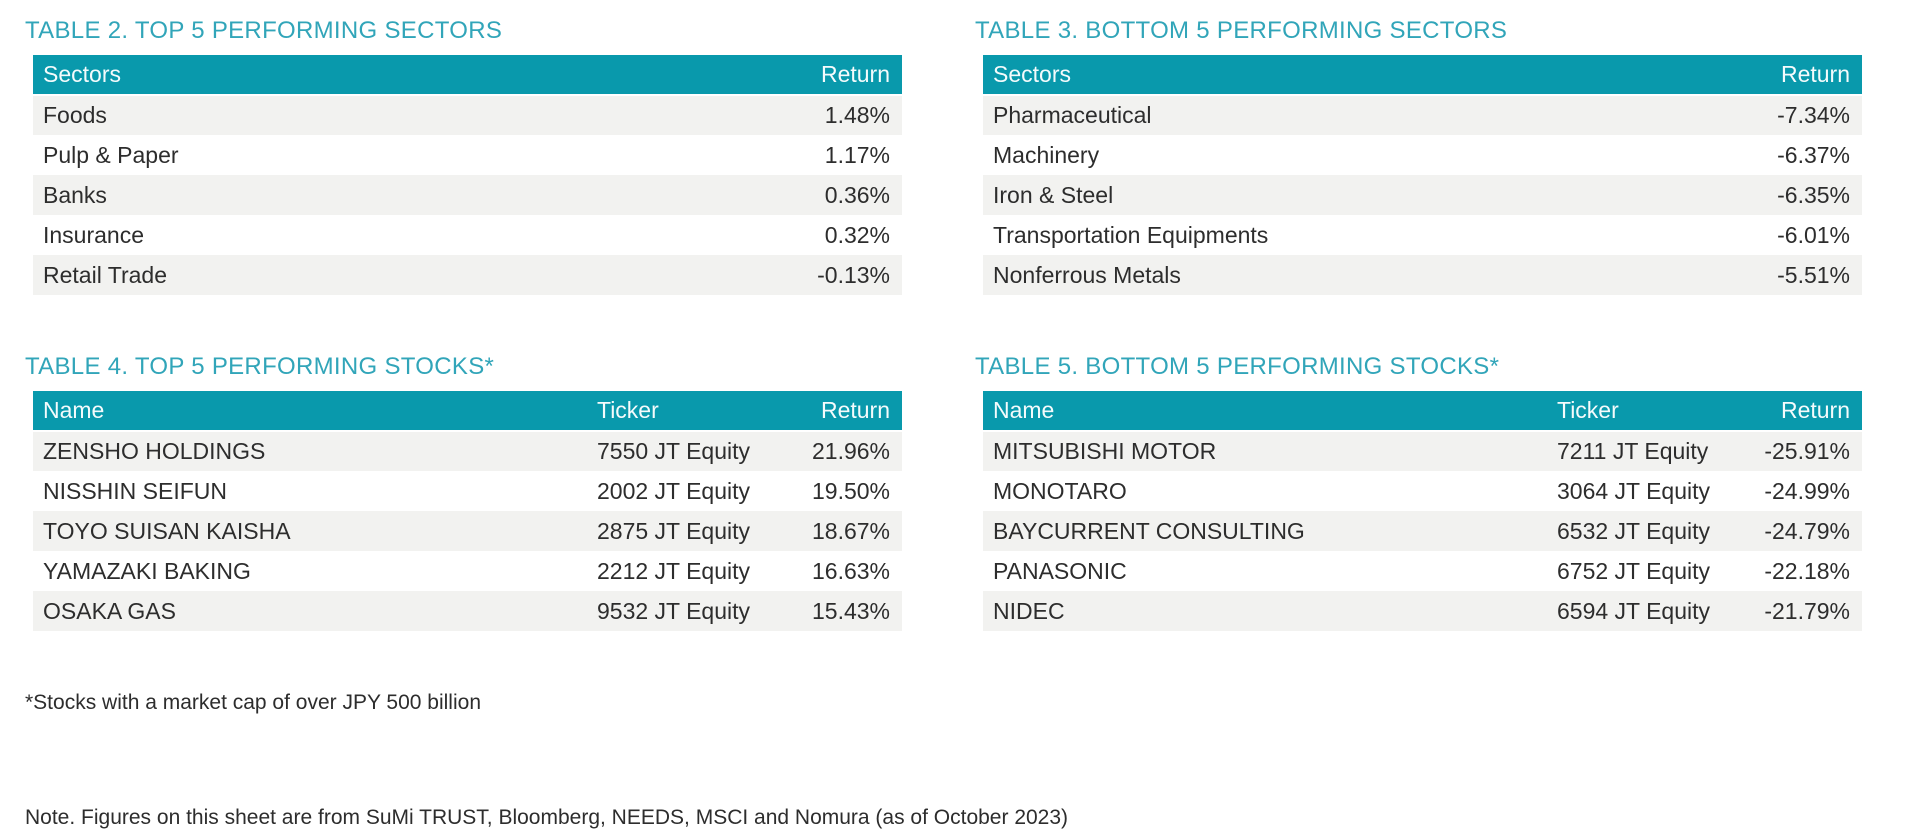 This screenshot has height=836, width=1920. What do you see at coordinates (1794, 115) in the screenshot?
I see `cell-return: -7.34%` at bounding box center [1794, 115].